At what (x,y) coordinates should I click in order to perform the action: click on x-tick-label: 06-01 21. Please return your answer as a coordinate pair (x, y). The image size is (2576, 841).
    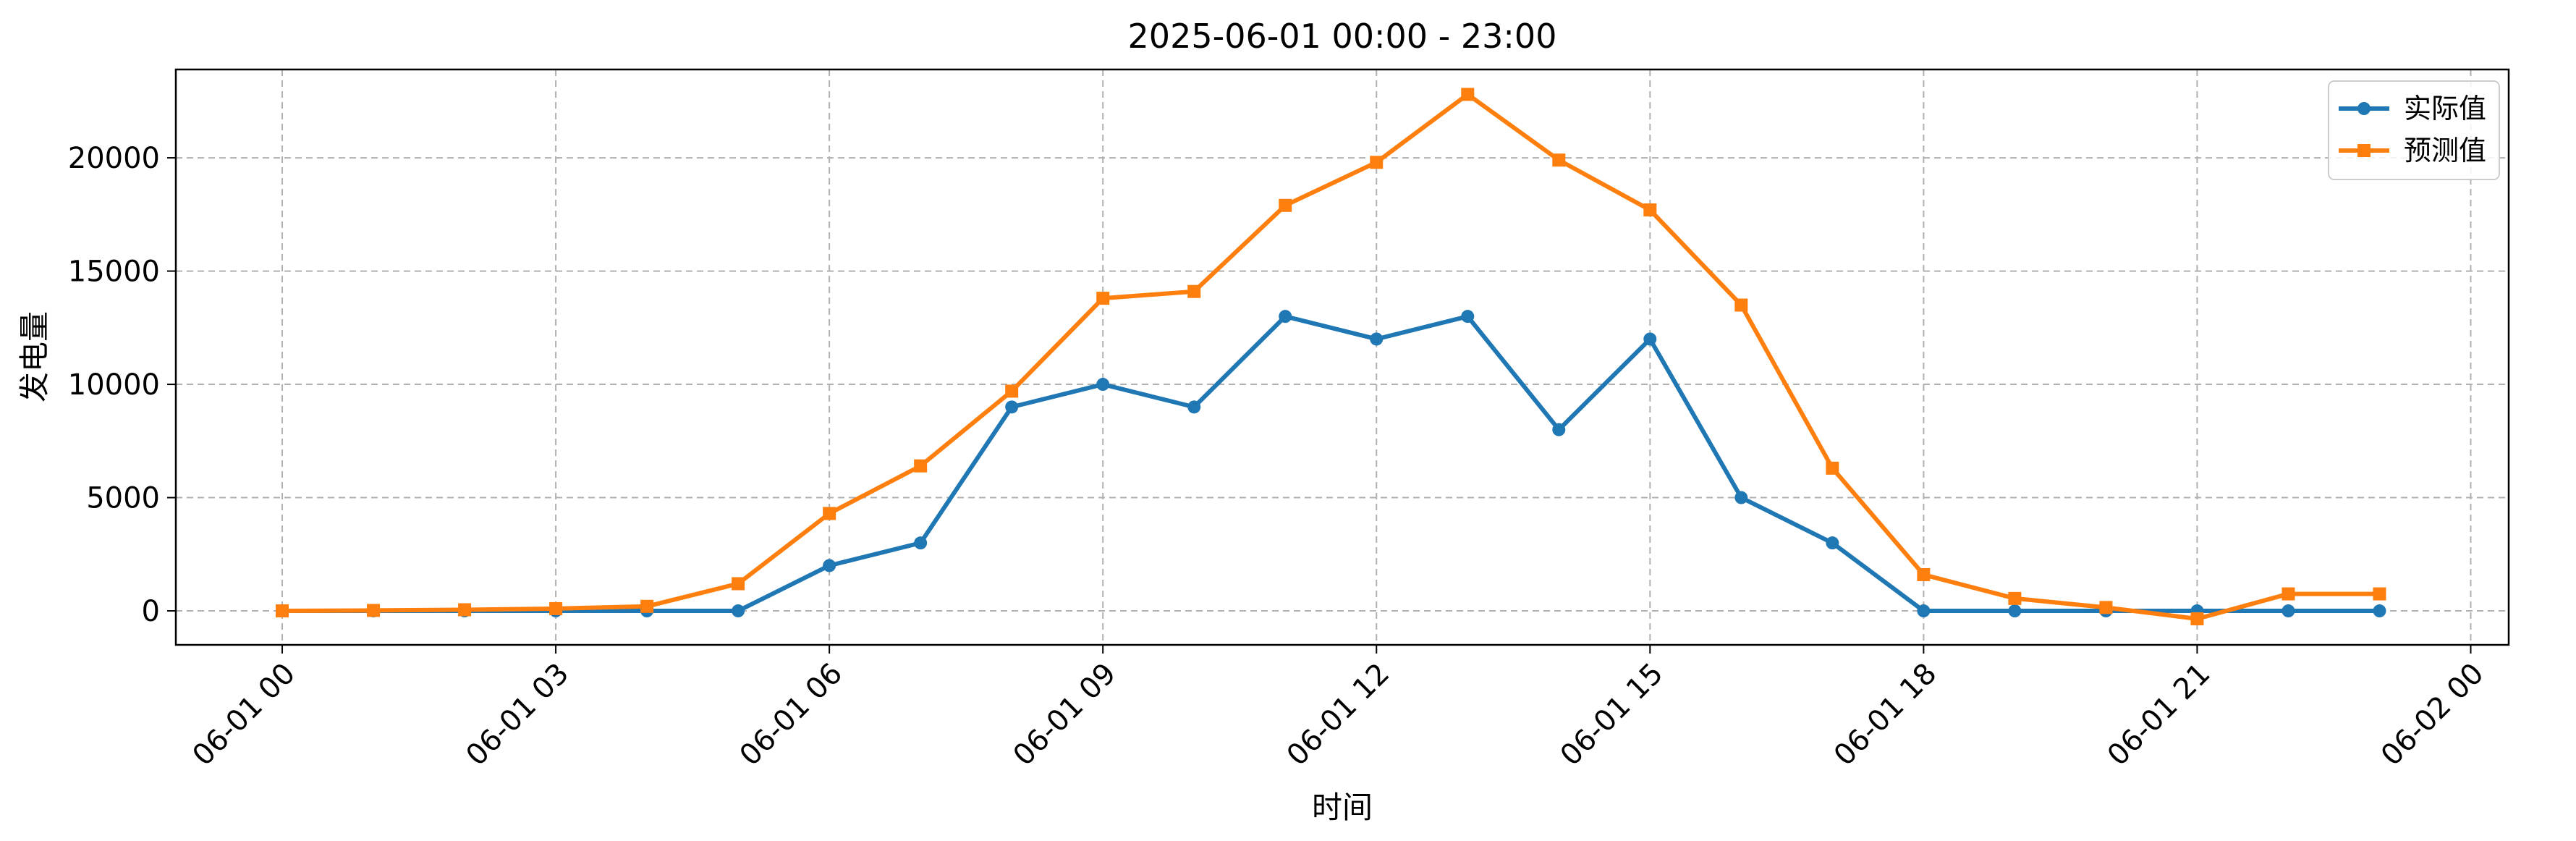
    Looking at the image, I should click on (2159, 715).